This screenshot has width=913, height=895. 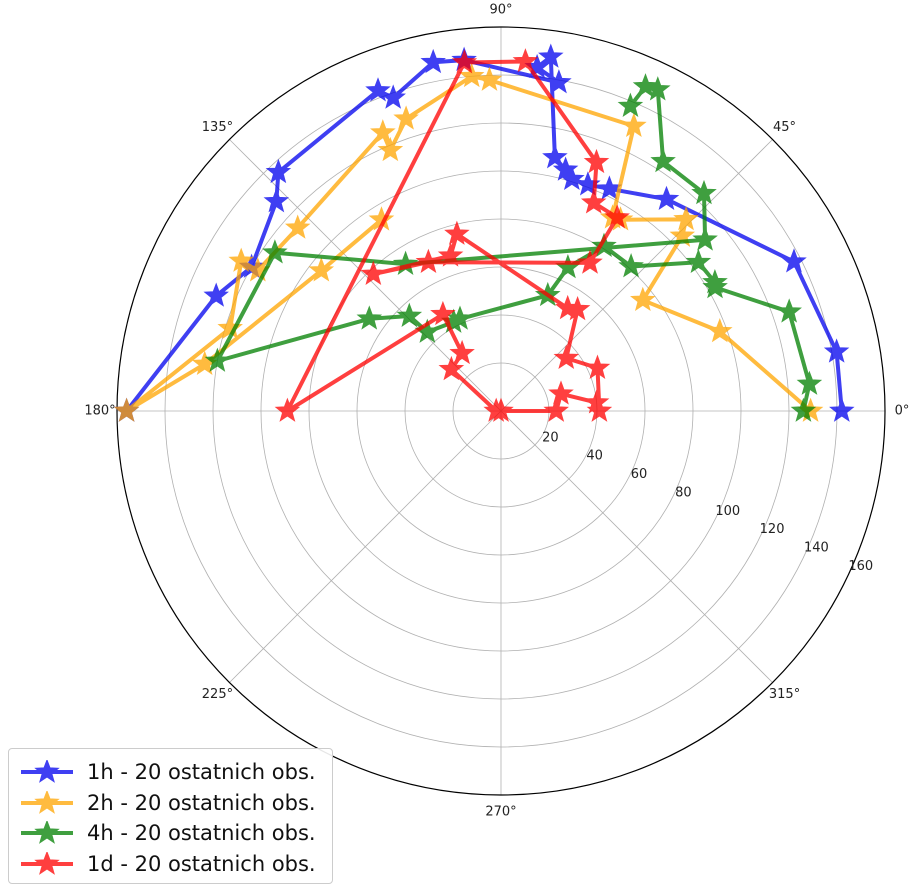 What do you see at coordinates (201, 802) in the screenshot?
I see `legend-label: 2h - 20 ostatnich obs.` at bounding box center [201, 802].